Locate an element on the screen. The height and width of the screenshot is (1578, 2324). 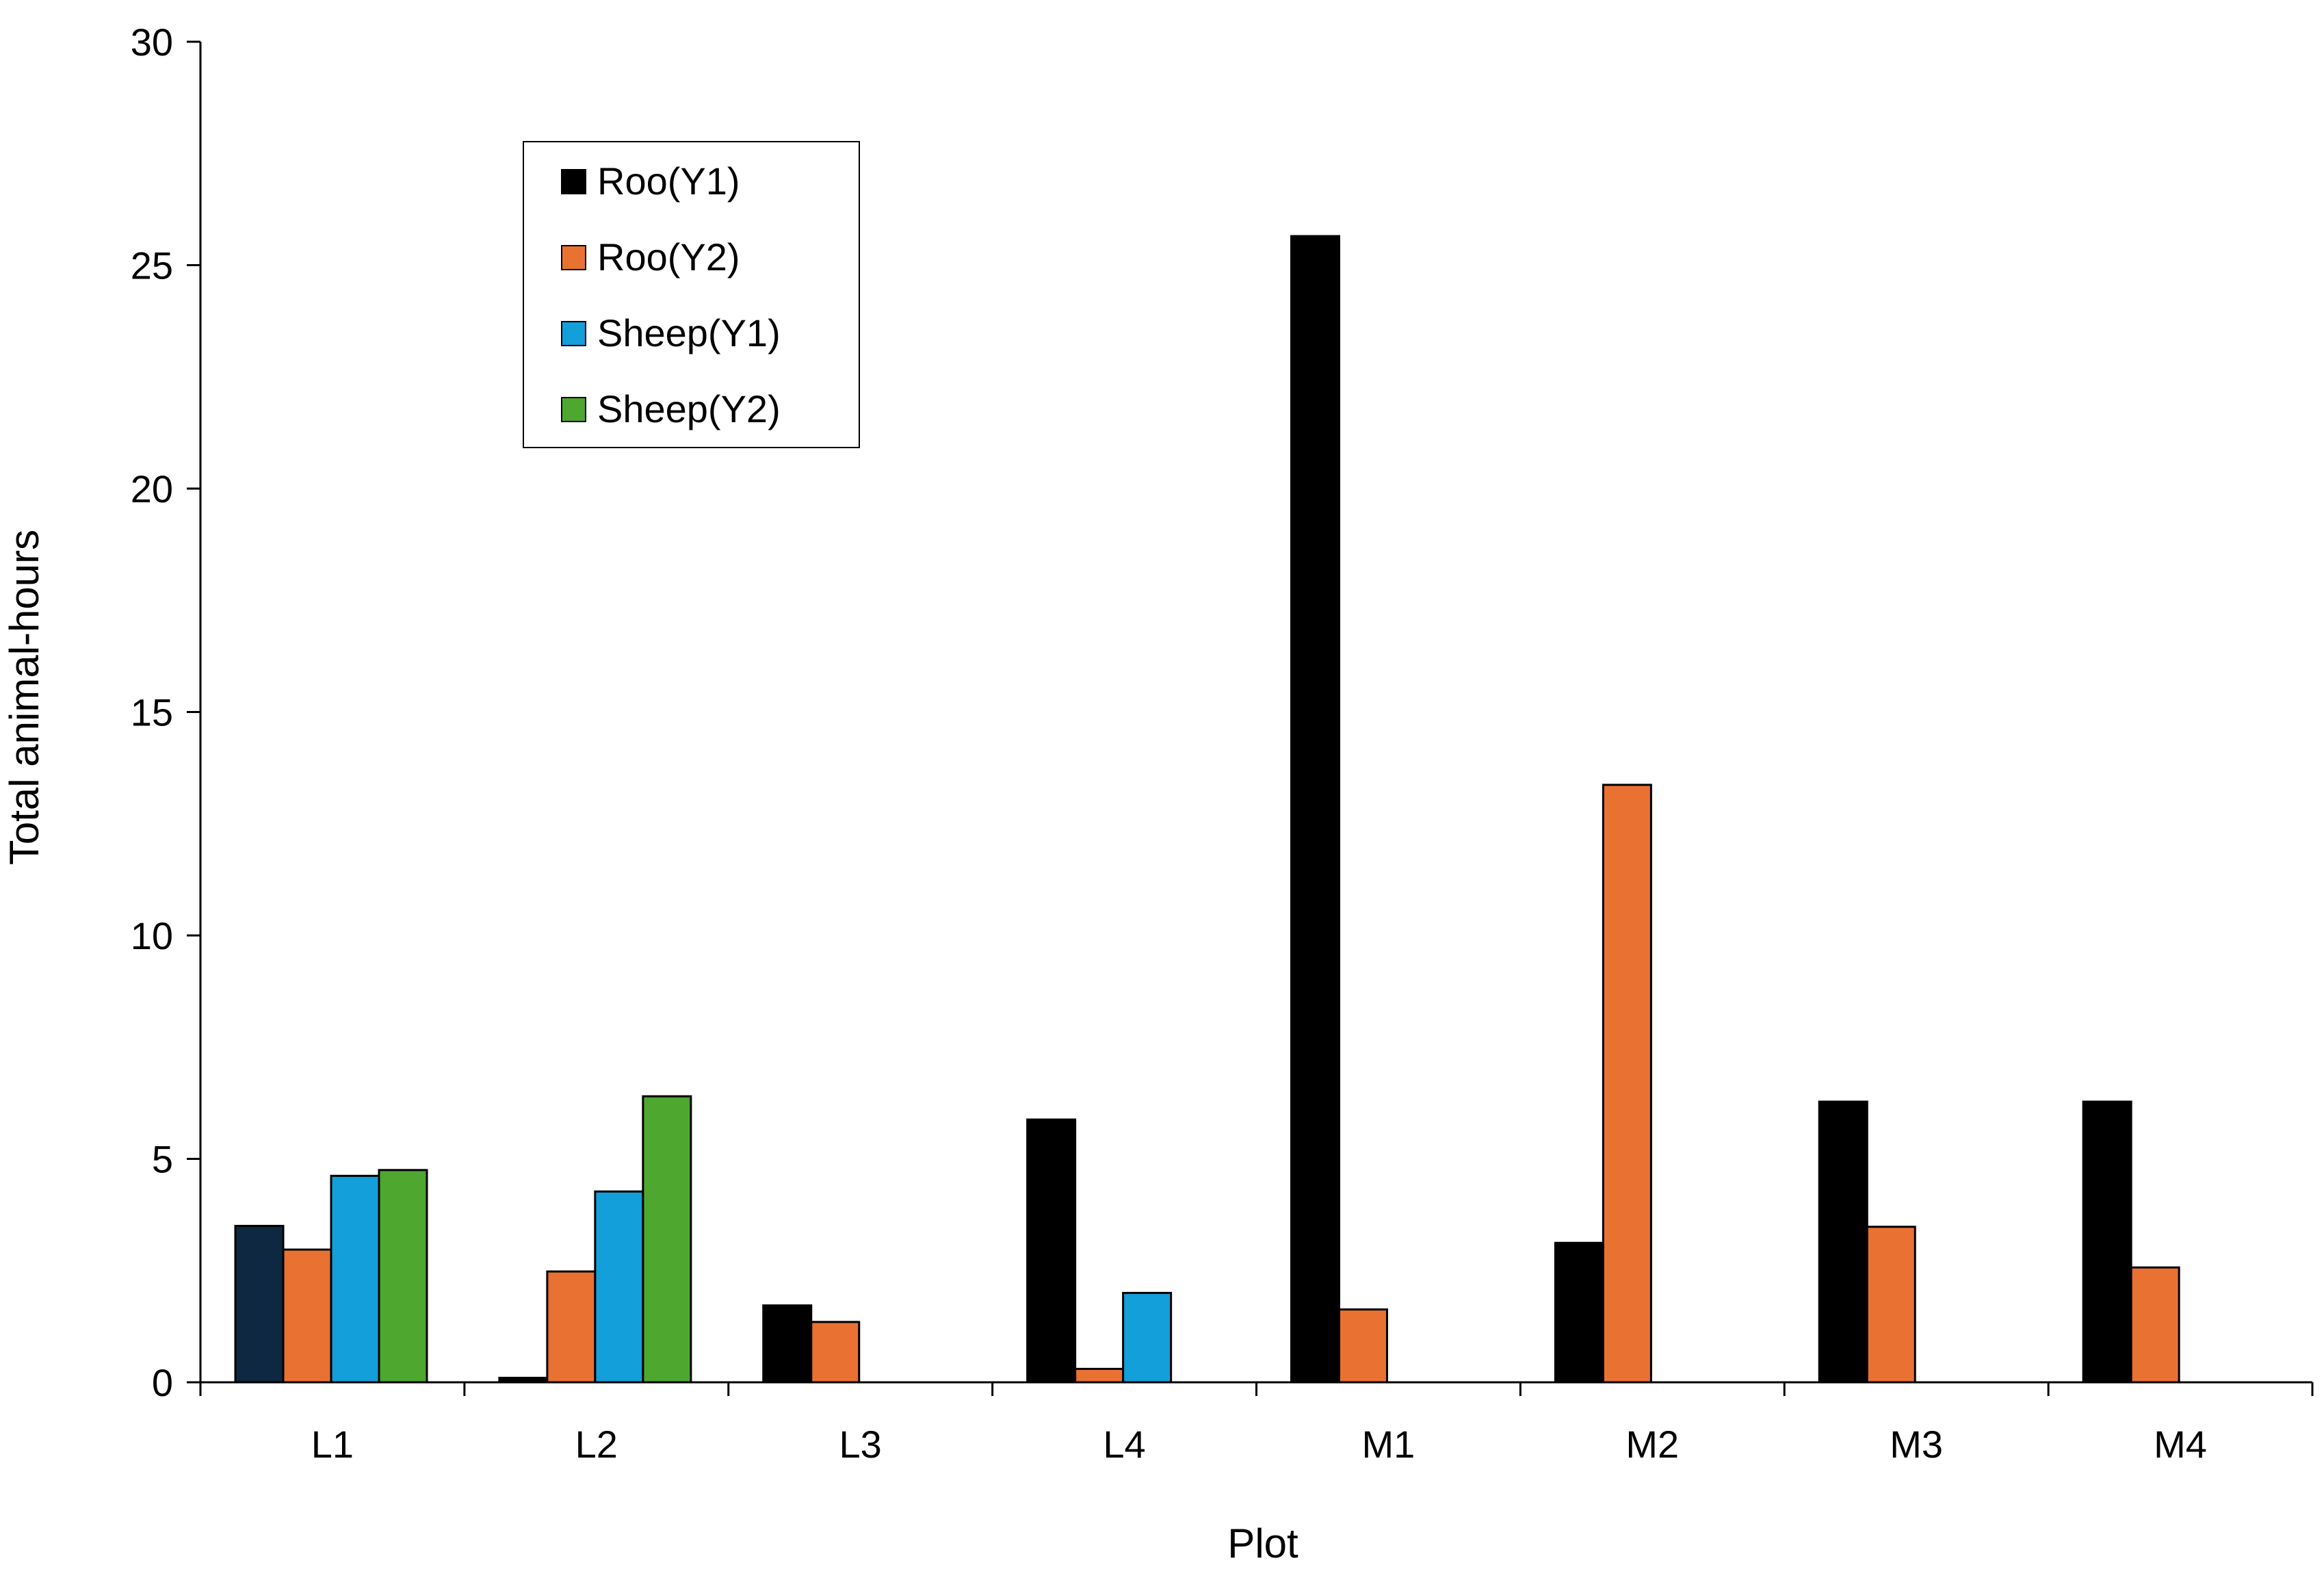
y-axis-title: Total animal-hours is located at coordinates (24, 697).